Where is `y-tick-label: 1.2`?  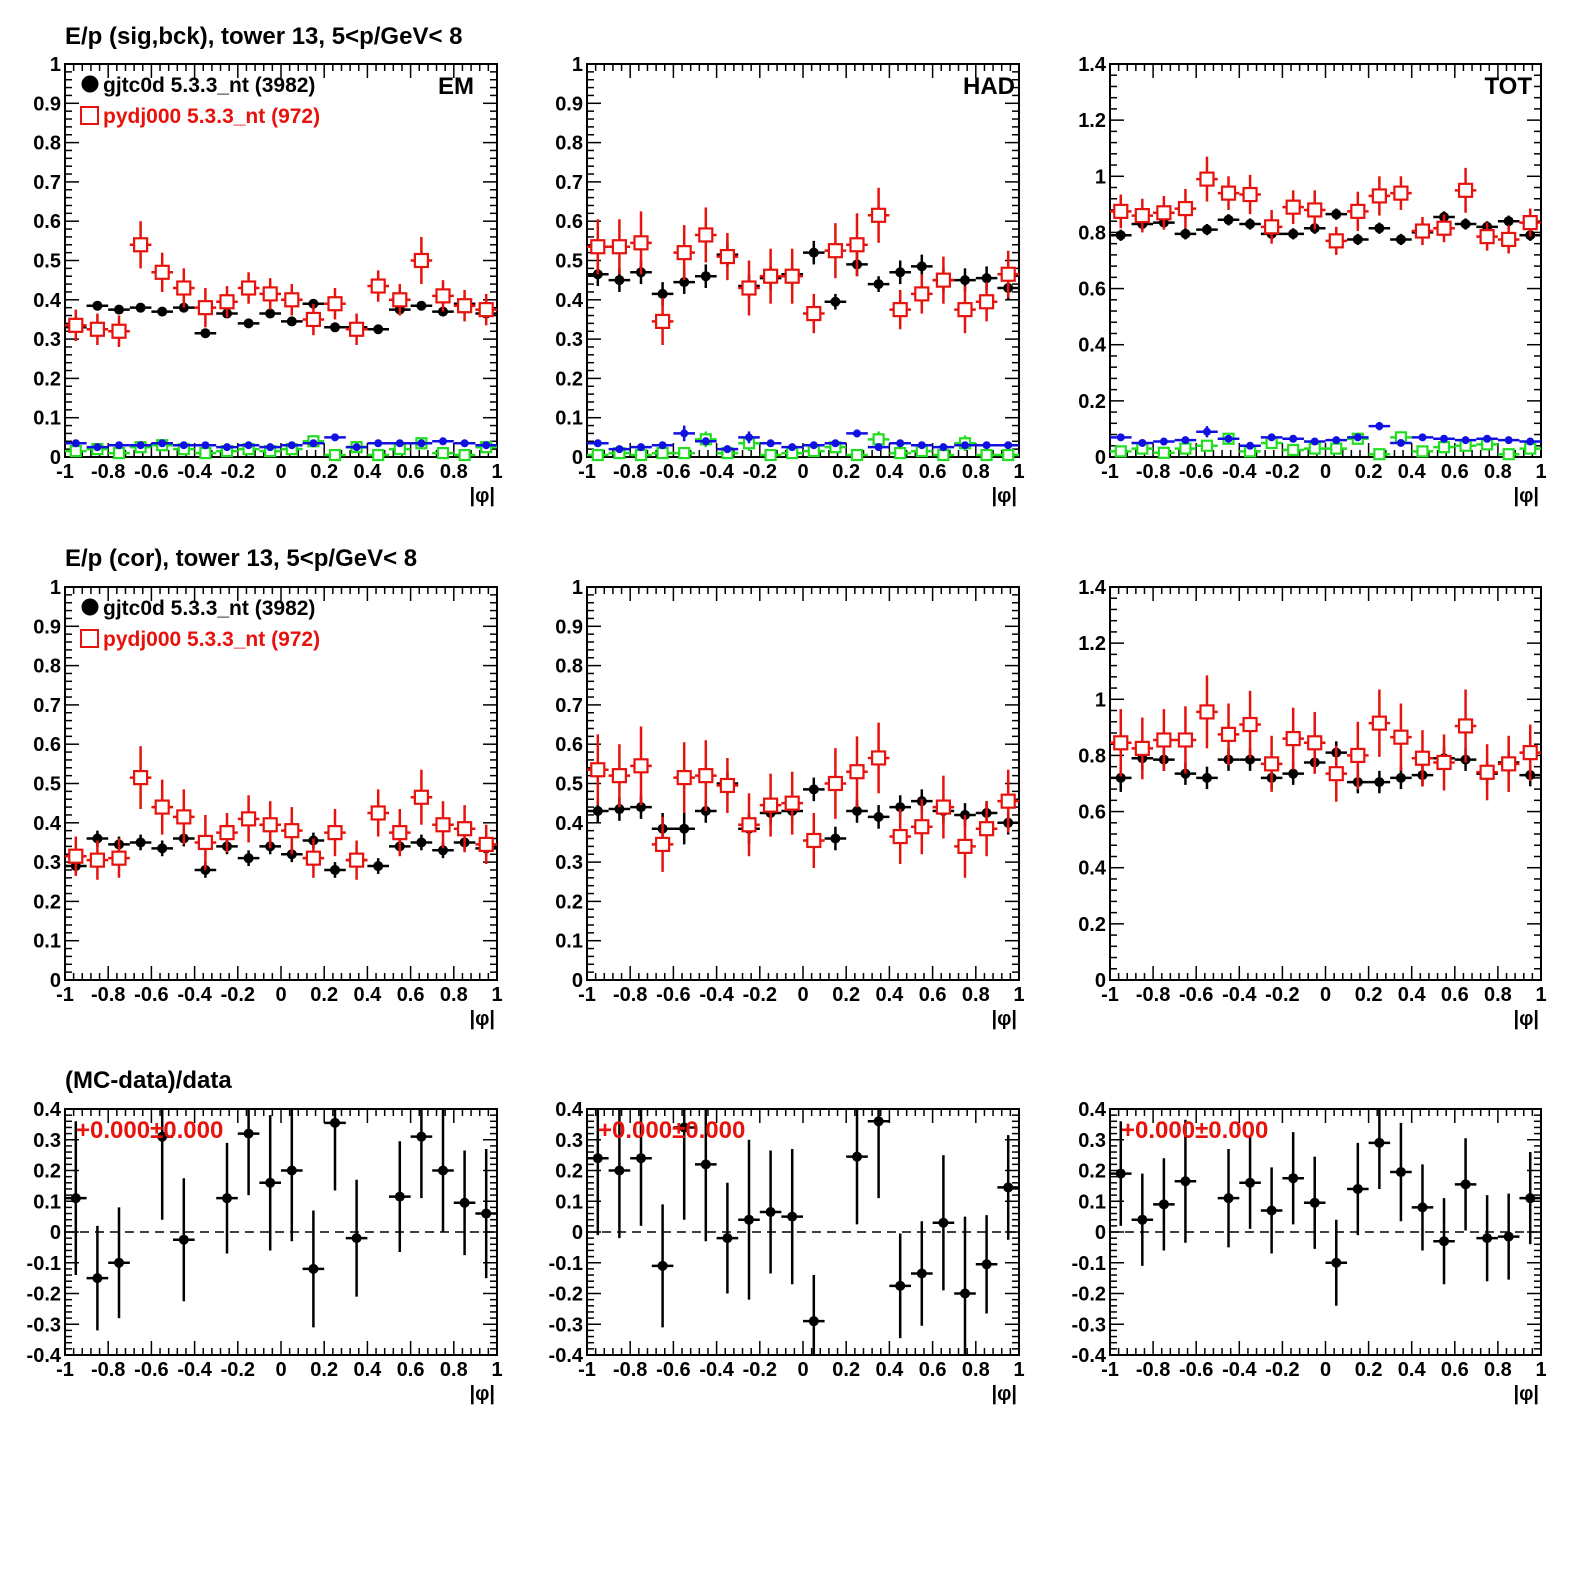 y-tick-label: 1.2 is located at coordinates (1092, 644).